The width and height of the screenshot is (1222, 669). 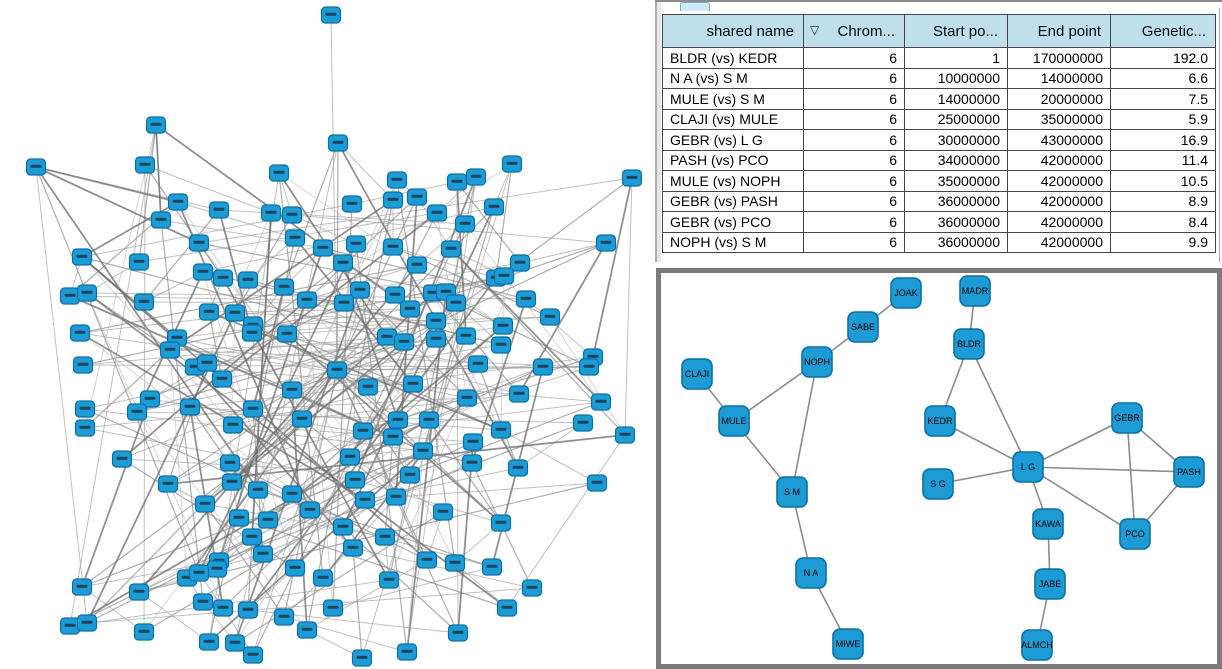 What do you see at coordinates (969, 344) in the screenshot?
I see `network-node-BLDR: BLDR` at bounding box center [969, 344].